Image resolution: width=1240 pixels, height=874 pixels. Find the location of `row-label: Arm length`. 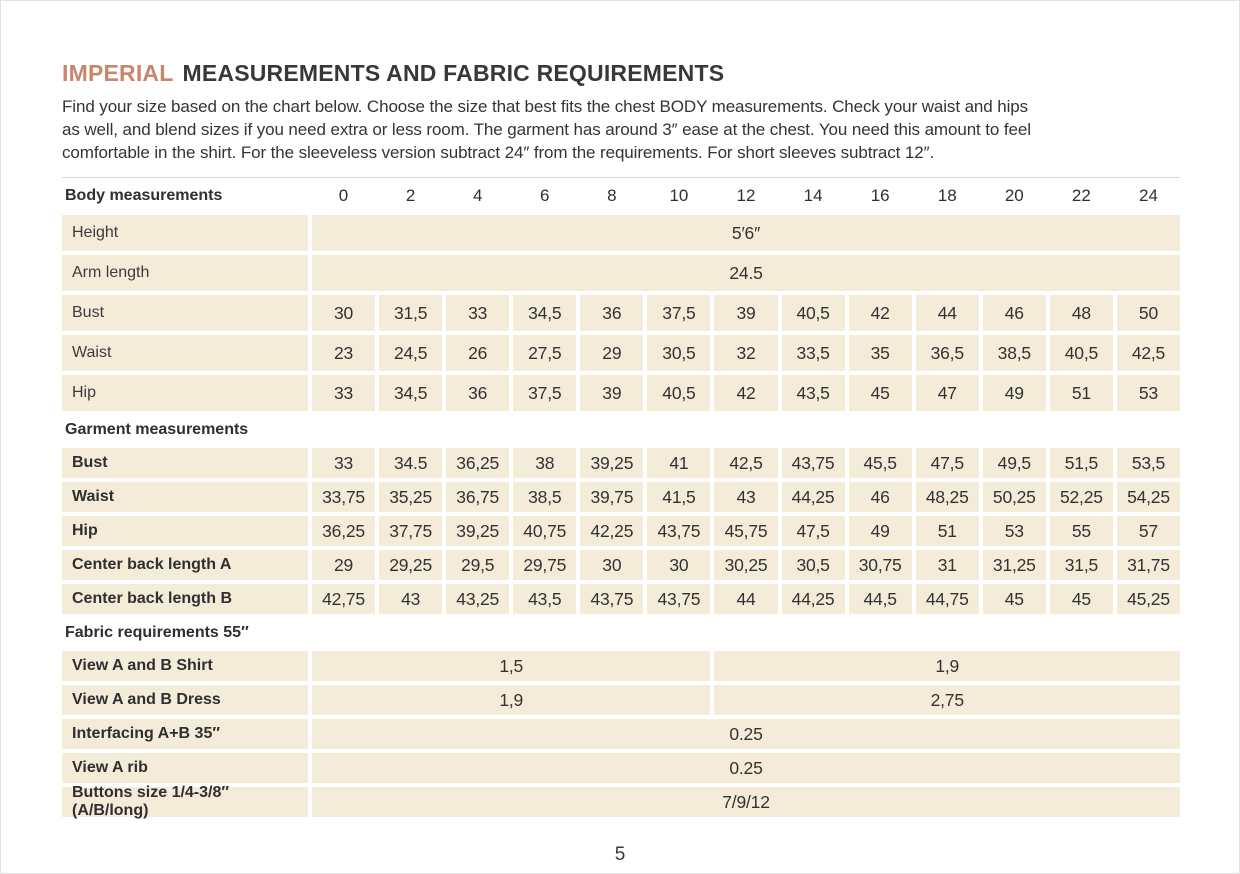

row-label: Arm length is located at coordinates (185, 273).